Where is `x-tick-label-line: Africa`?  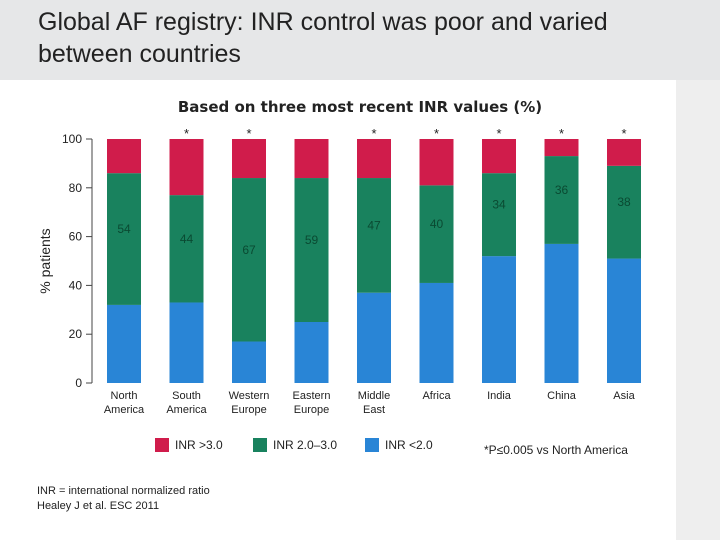
x-tick-label-line: Africa is located at coordinates (436, 396).